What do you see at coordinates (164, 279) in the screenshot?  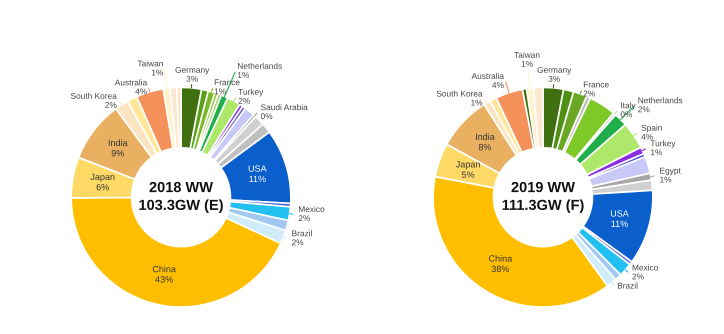 I see `data-label: 43%` at bounding box center [164, 279].